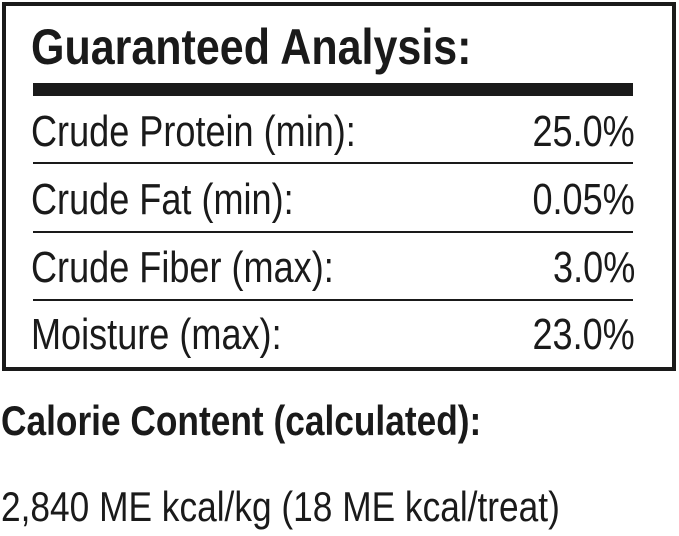 The height and width of the screenshot is (536, 679). I want to click on row-label-fiber: Crude Fiber (max):, so click(182, 267).